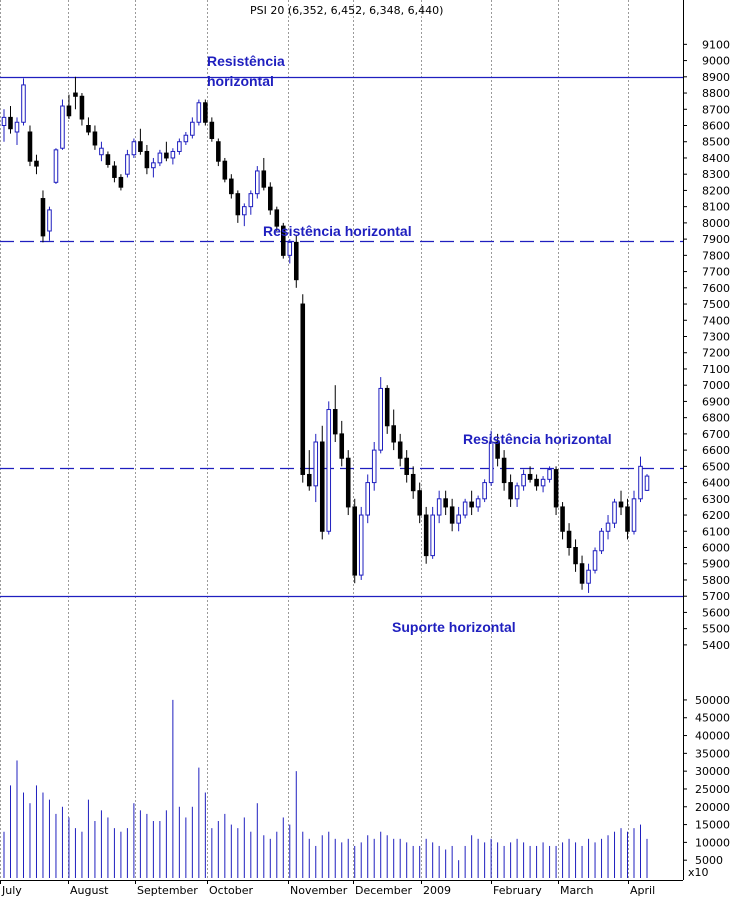  Describe the element at coordinates (716, 61) in the screenshot. I see `price-tick-label: 9000` at that location.